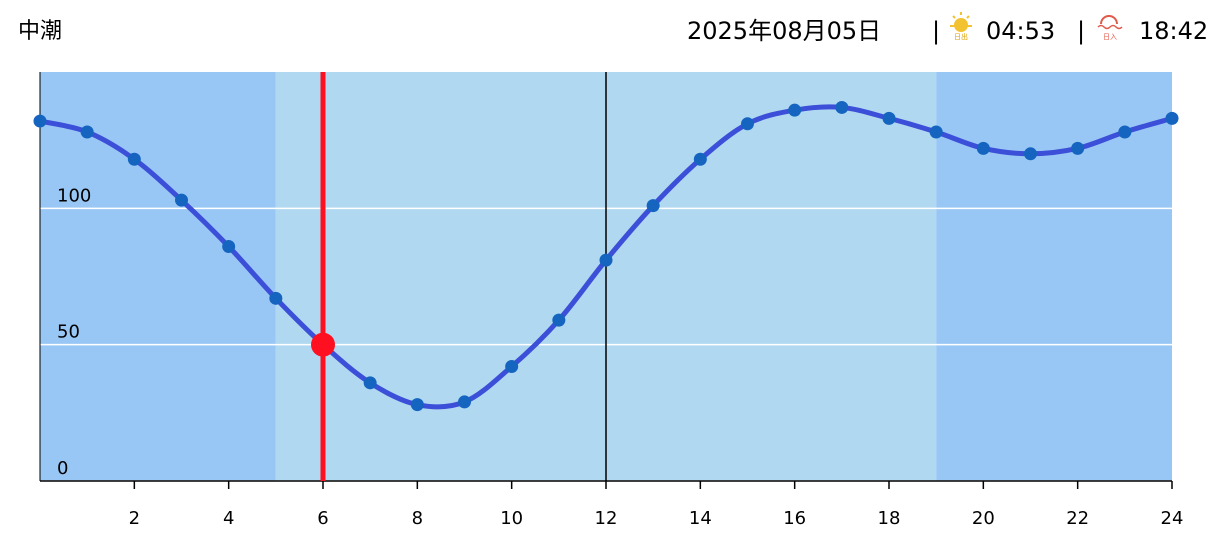 The width and height of the screenshot is (1232, 558). What do you see at coordinates (889, 518) in the screenshot?
I see `x-tick-label: 18` at bounding box center [889, 518].